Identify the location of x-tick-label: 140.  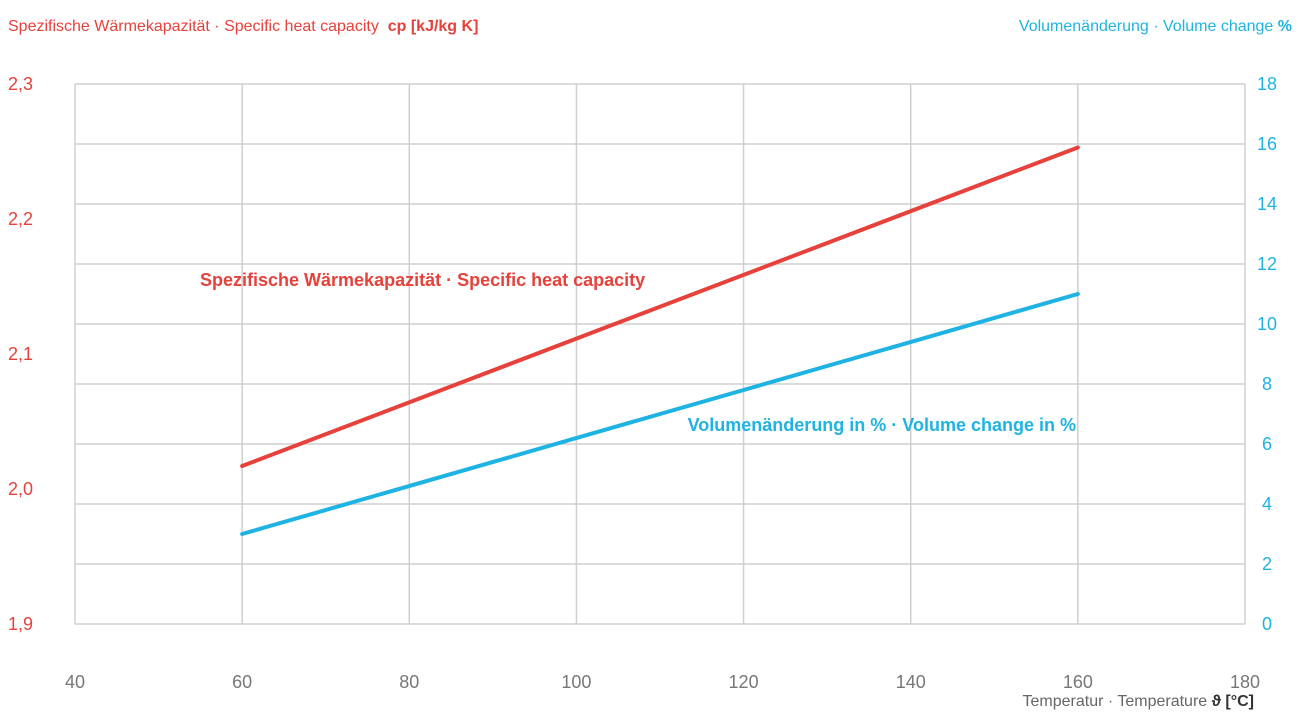
(911, 682).